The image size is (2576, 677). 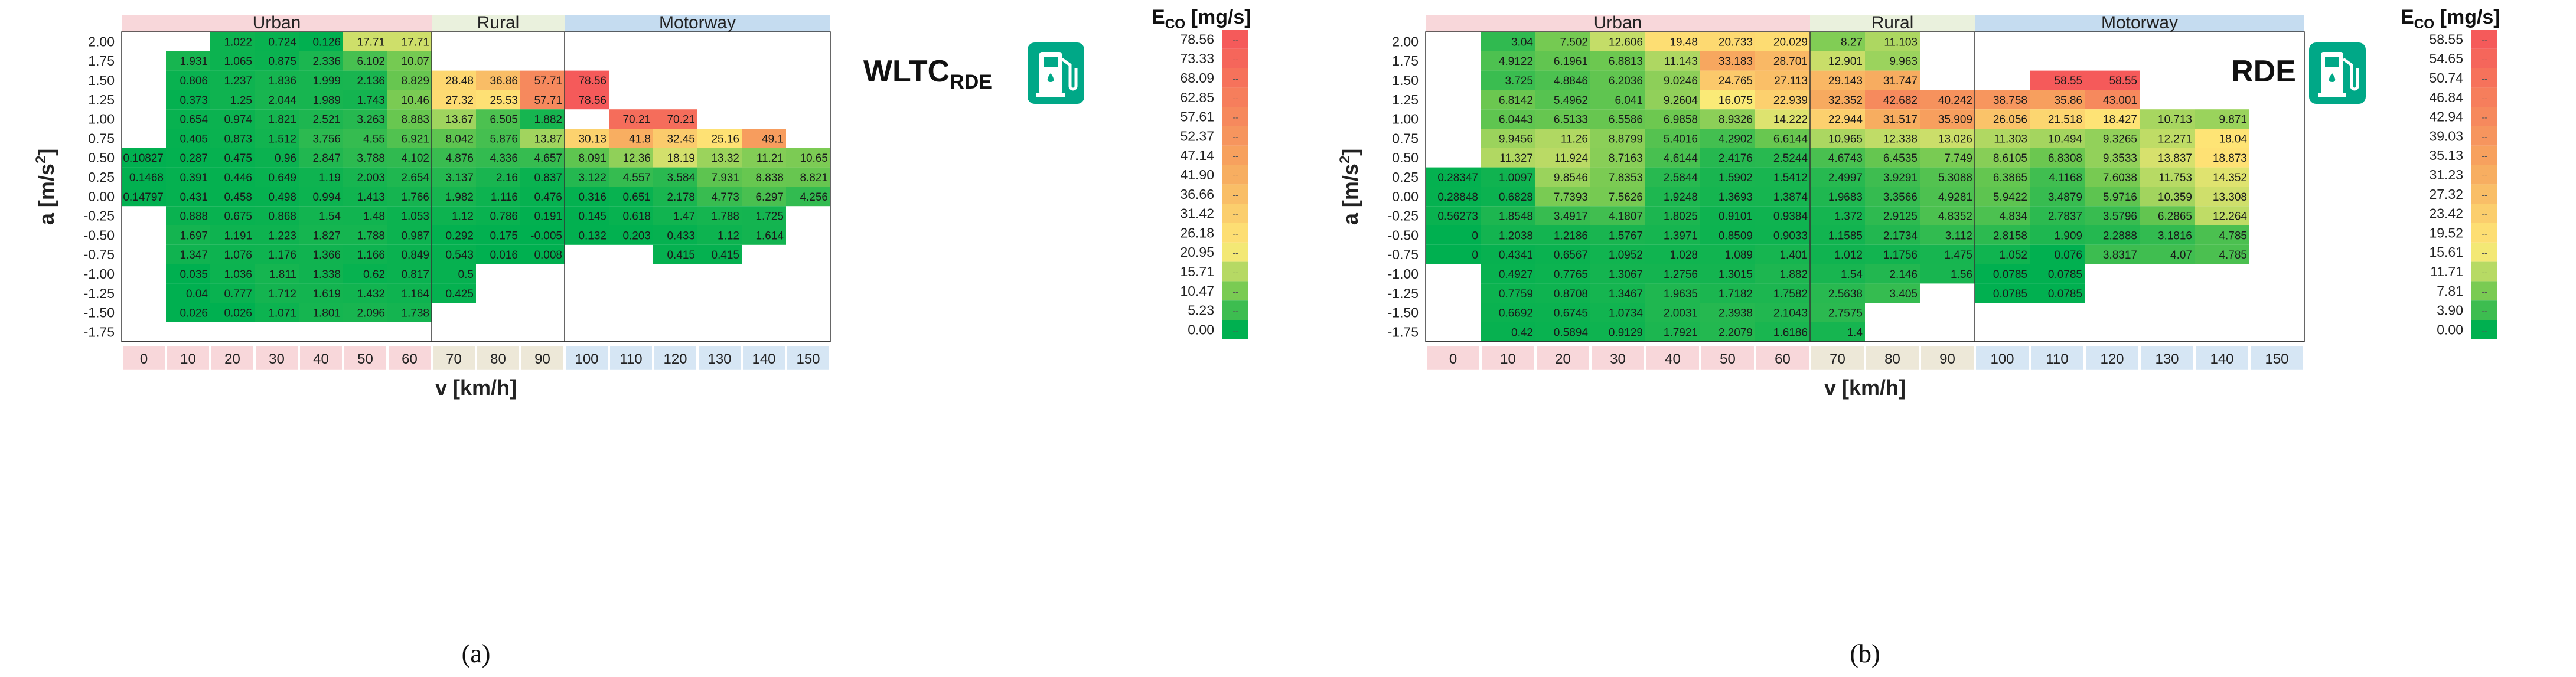 What do you see at coordinates (241, 100) in the screenshot?
I see `cell-value-label: 1.25` at bounding box center [241, 100].